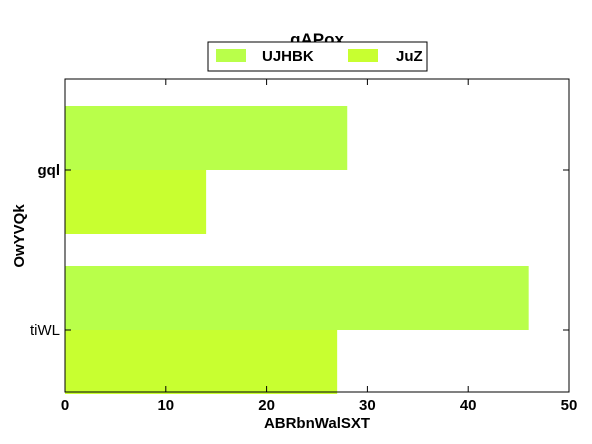 The height and width of the screenshot is (444, 592). What do you see at coordinates (266, 405) in the screenshot?
I see `x-tick-label: 20` at bounding box center [266, 405].